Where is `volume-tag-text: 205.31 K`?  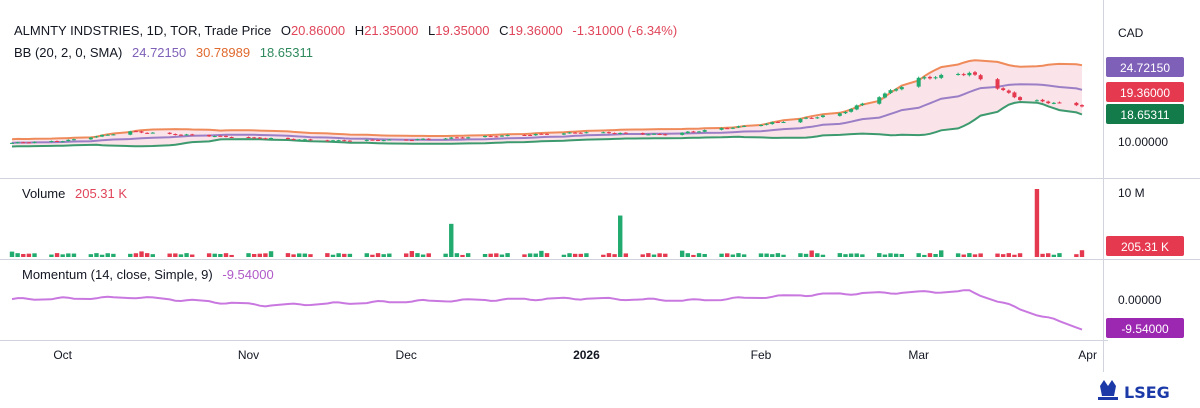 volume-tag-text: 205.31 K is located at coordinates (1145, 247).